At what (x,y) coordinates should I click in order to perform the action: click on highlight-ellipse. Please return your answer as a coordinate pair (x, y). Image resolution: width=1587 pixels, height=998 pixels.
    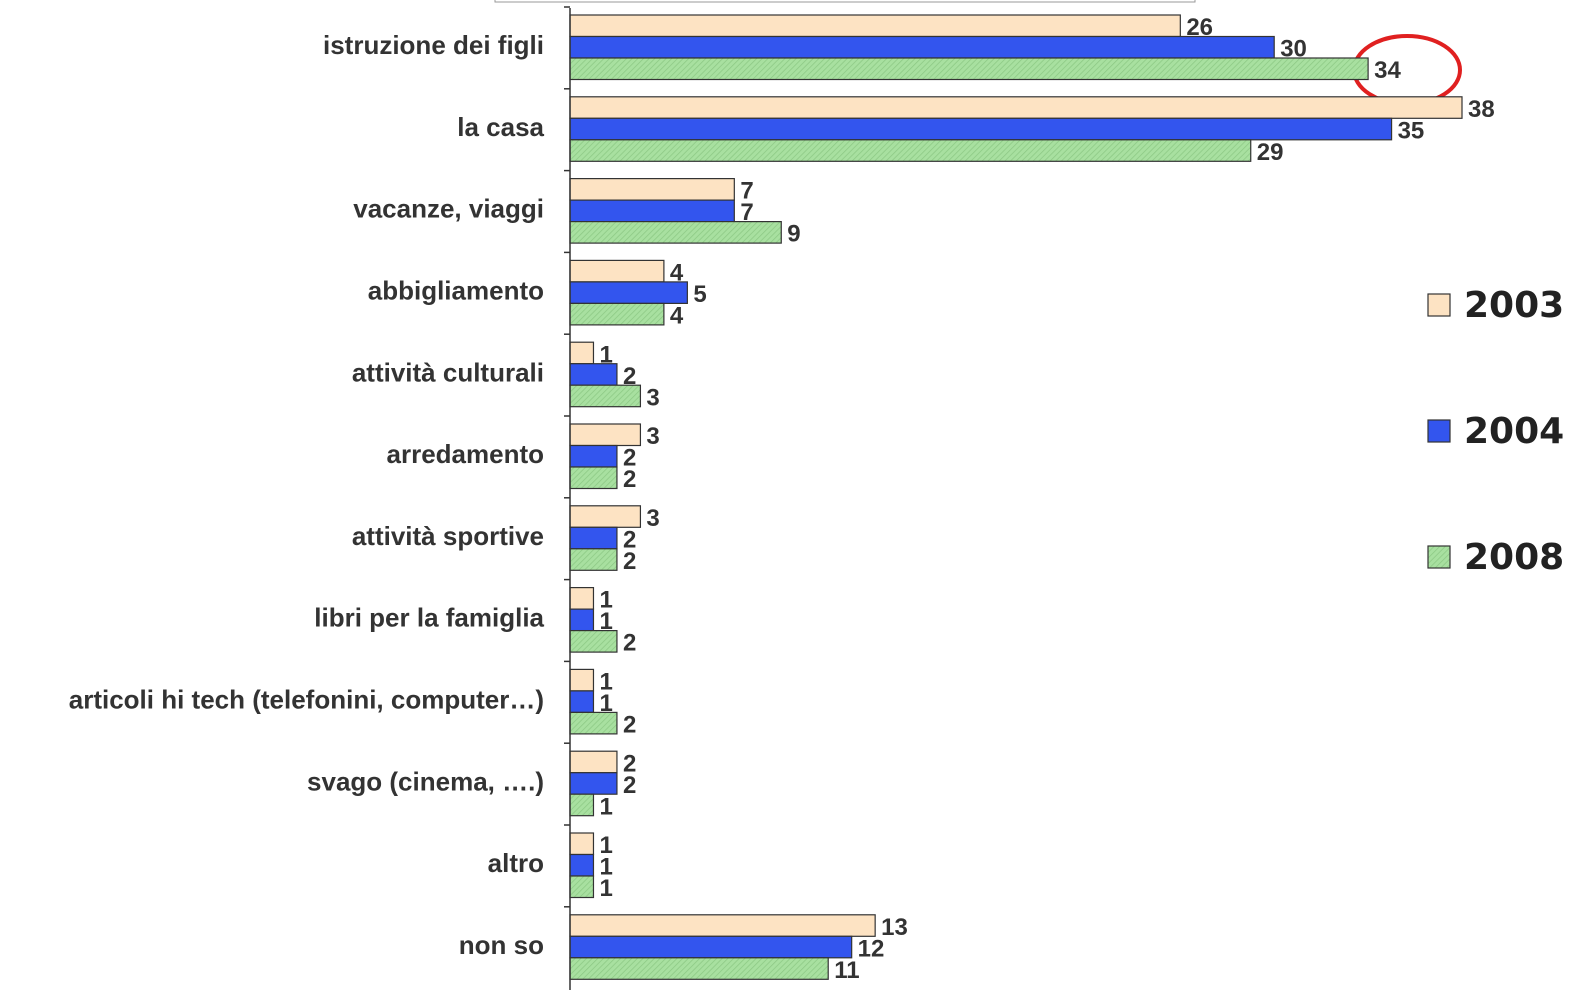
    Looking at the image, I should click on (1407, 70).